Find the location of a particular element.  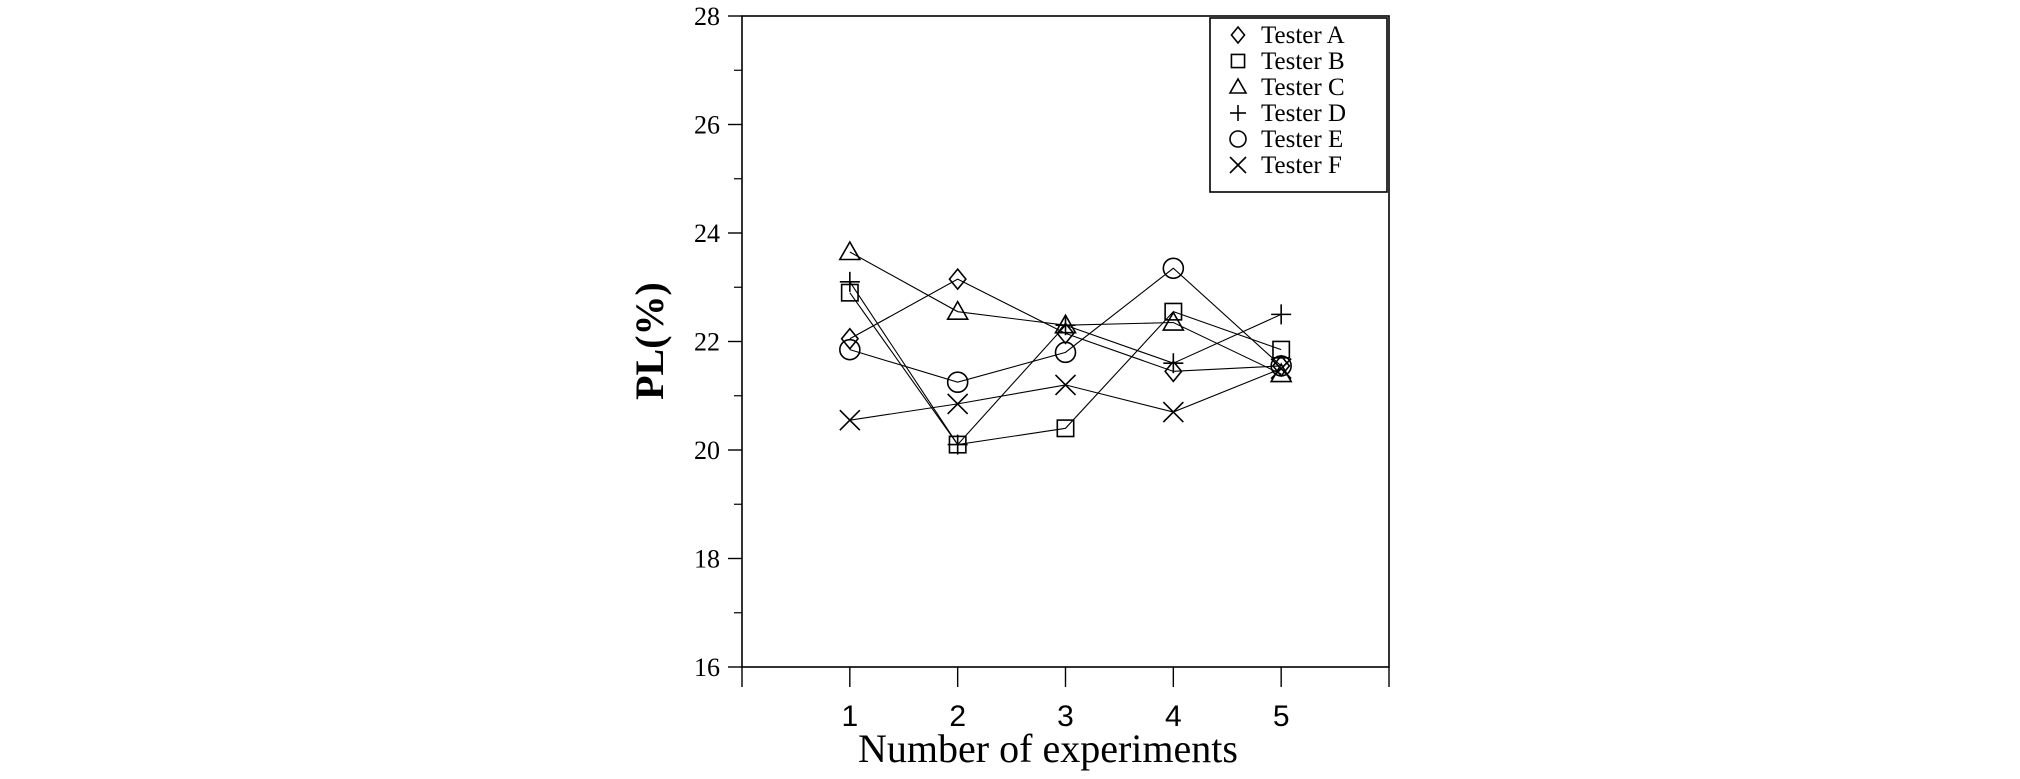

series-tester-f is located at coordinates (1065, 394).